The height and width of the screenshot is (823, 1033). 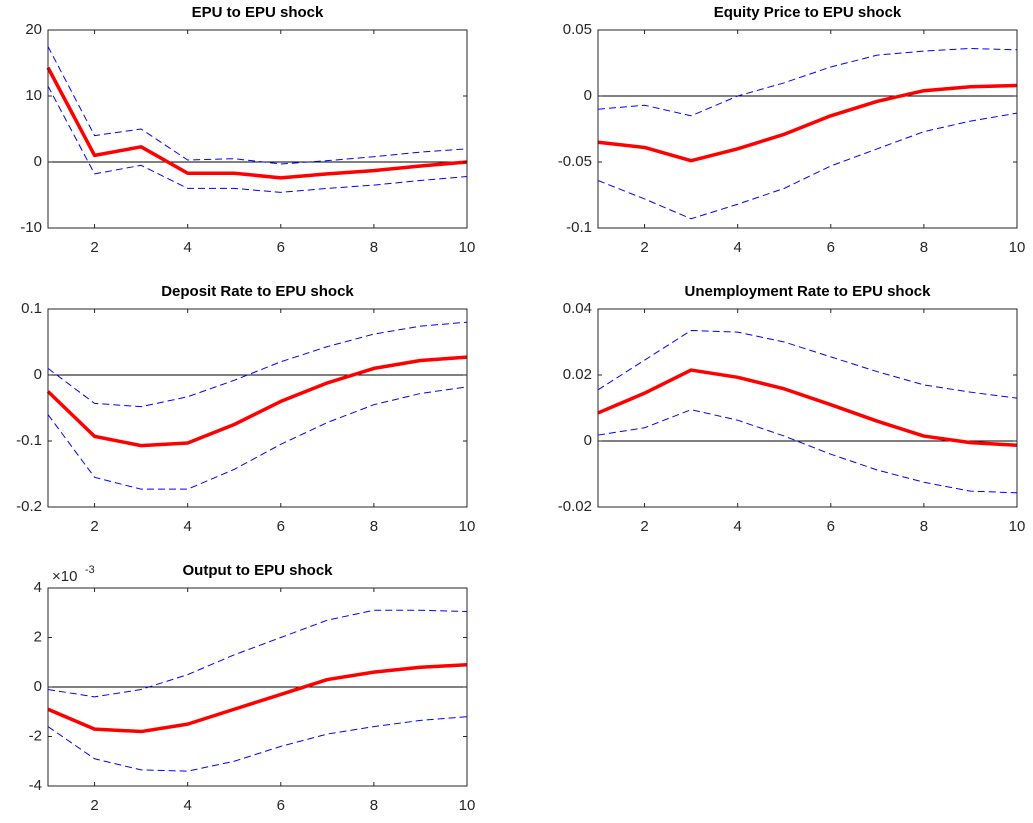 What do you see at coordinates (33, 95) in the screenshot?
I see `y-tick-label: 10` at bounding box center [33, 95].